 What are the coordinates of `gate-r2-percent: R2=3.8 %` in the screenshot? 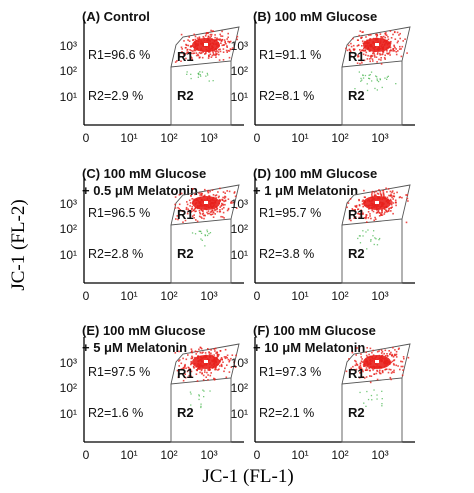 It's located at (286, 254).